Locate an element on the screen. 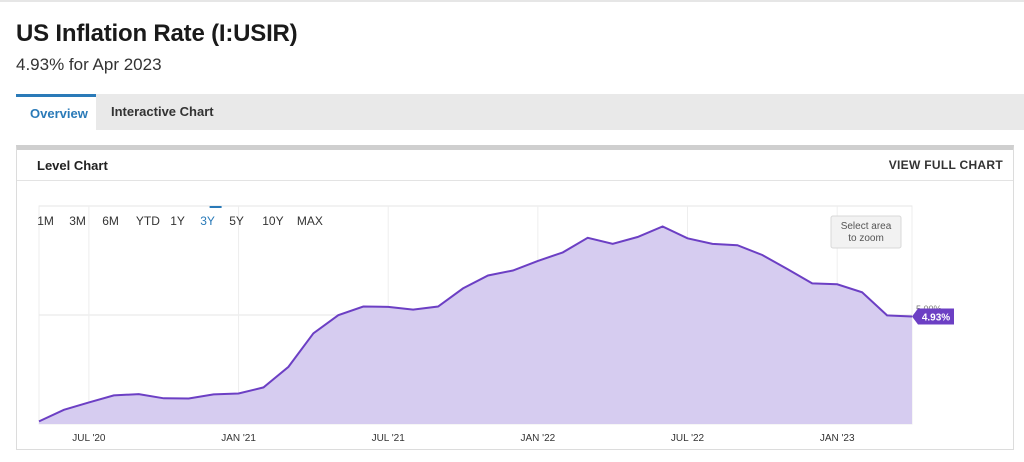  last-value-label: 4.93% is located at coordinates (936, 318).